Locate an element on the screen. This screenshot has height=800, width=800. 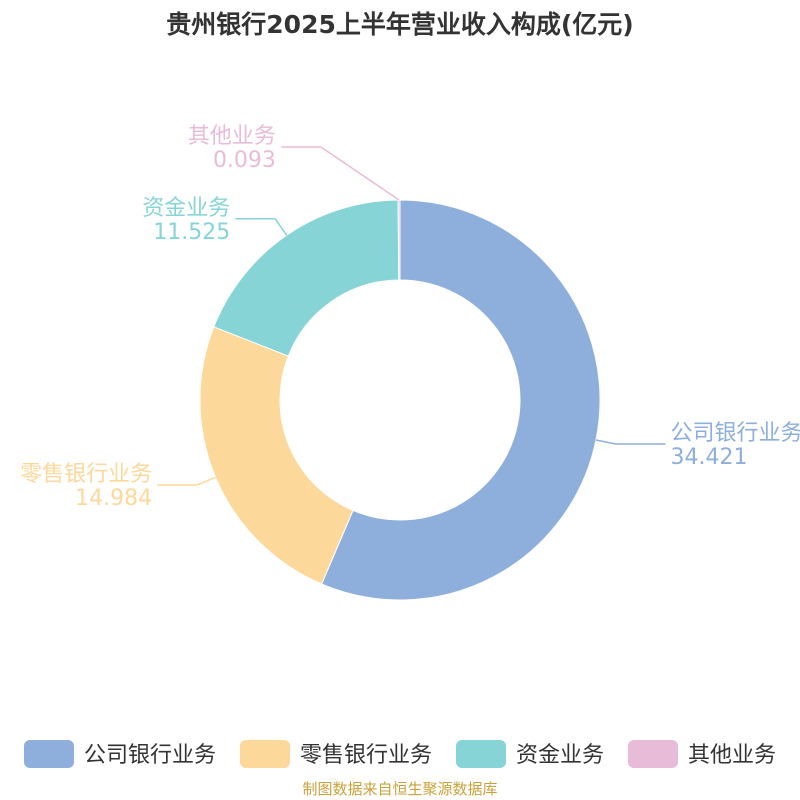
legend-label: 其他业务 is located at coordinates (732, 755).